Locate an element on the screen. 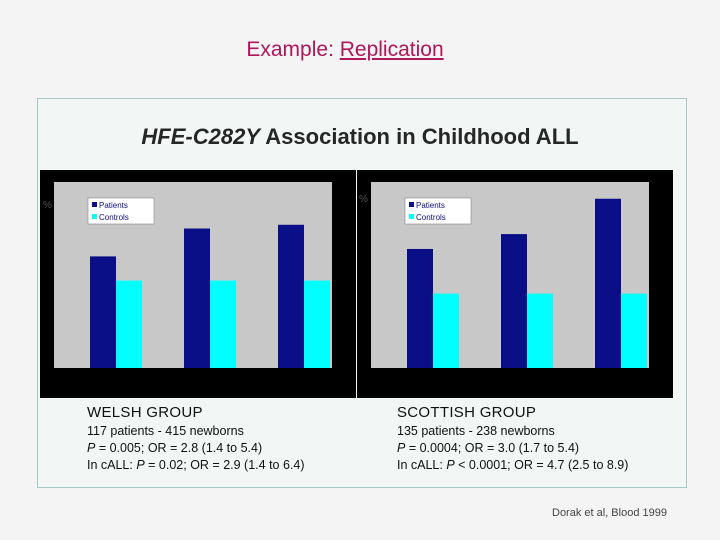 Image resolution: width=720 pixels, height=540 pixels. panel-title-rest: Association in Childhood ALL is located at coordinates (419, 136).